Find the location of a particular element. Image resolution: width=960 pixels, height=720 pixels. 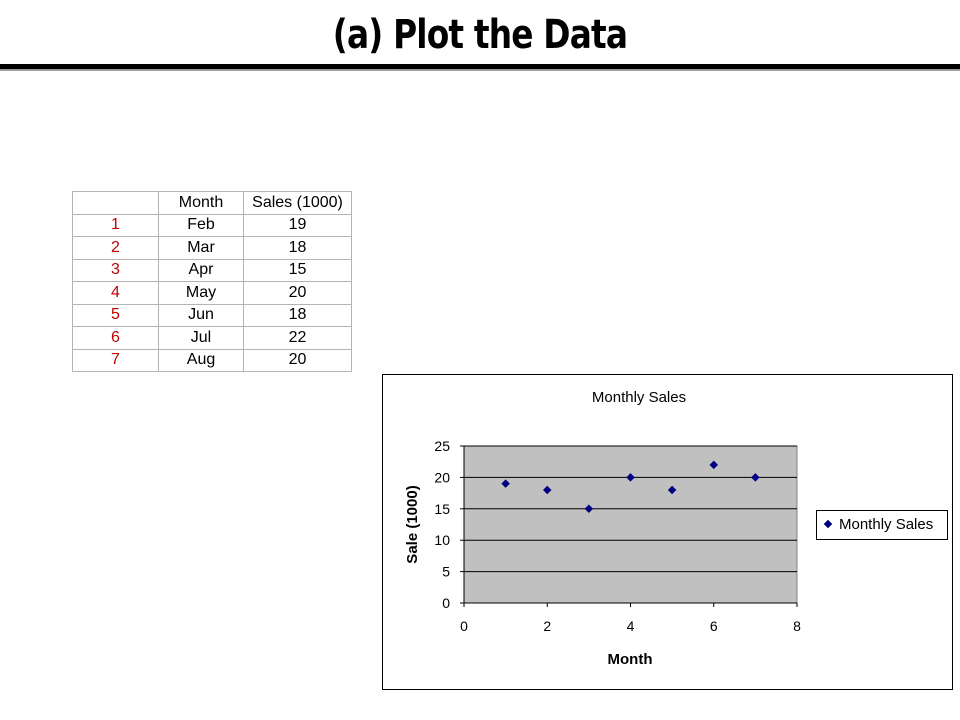

month-cell: Mar is located at coordinates (201, 248).